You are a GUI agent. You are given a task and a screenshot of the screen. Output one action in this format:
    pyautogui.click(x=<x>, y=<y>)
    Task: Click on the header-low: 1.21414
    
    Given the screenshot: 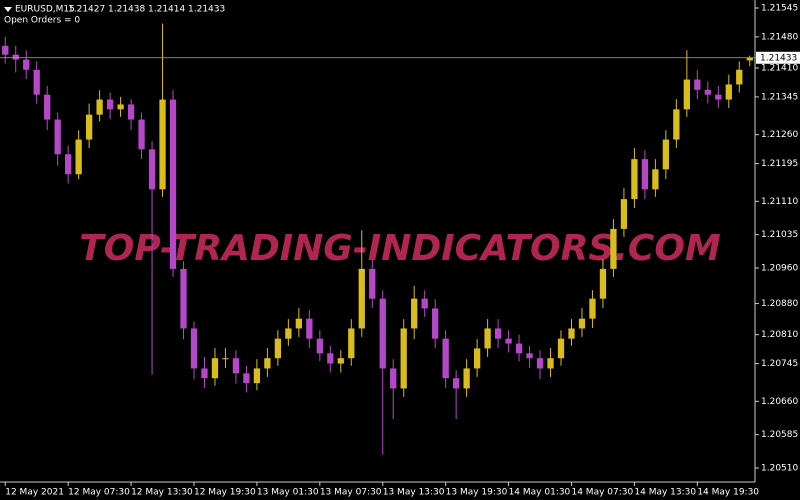 What is the action you would take?
    pyautogui.click(x=166, y=10)
    